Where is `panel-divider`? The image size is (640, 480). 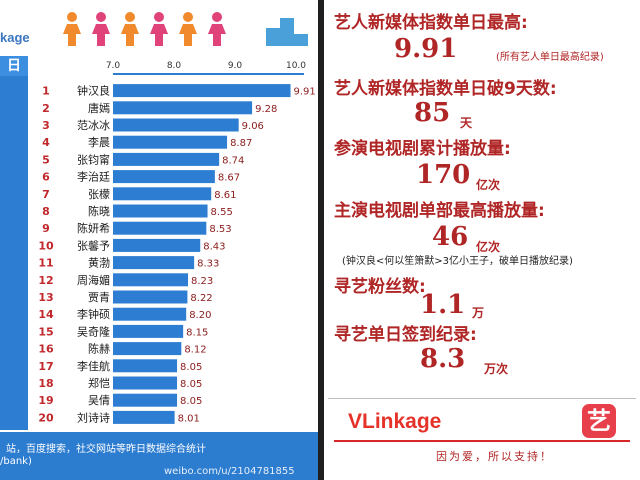
panel-divider is located at coordinates (321, 240).